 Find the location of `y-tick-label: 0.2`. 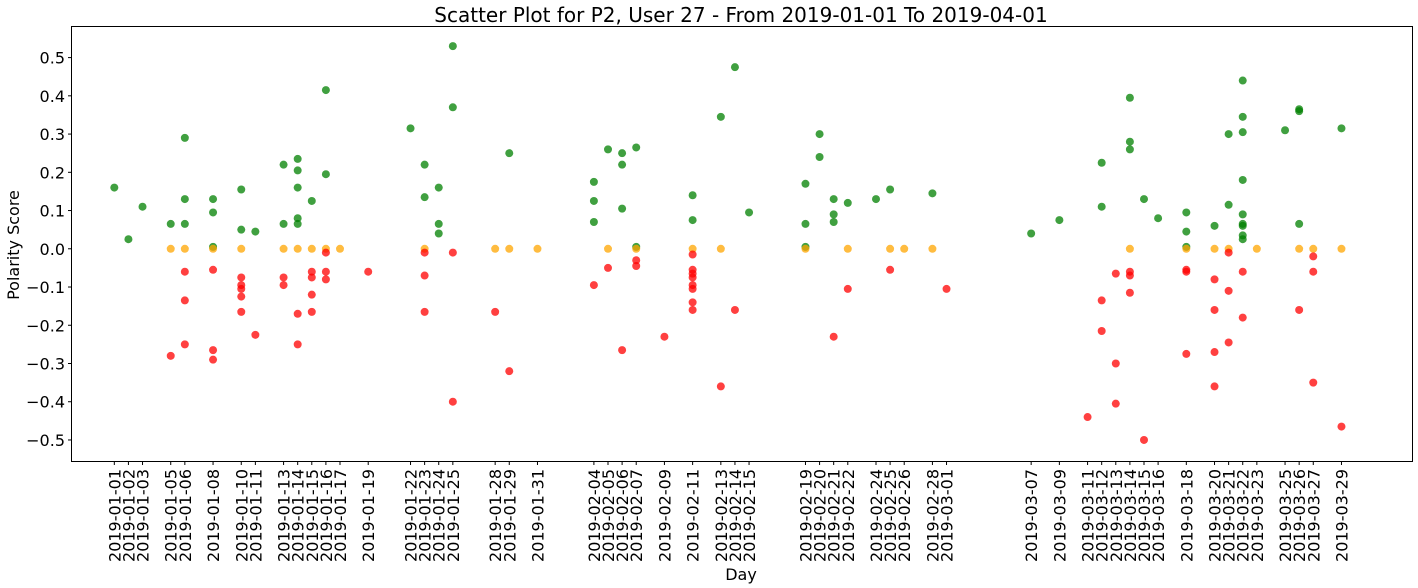

y-tick-label: 0.2 is located at coordinates (52, 172).